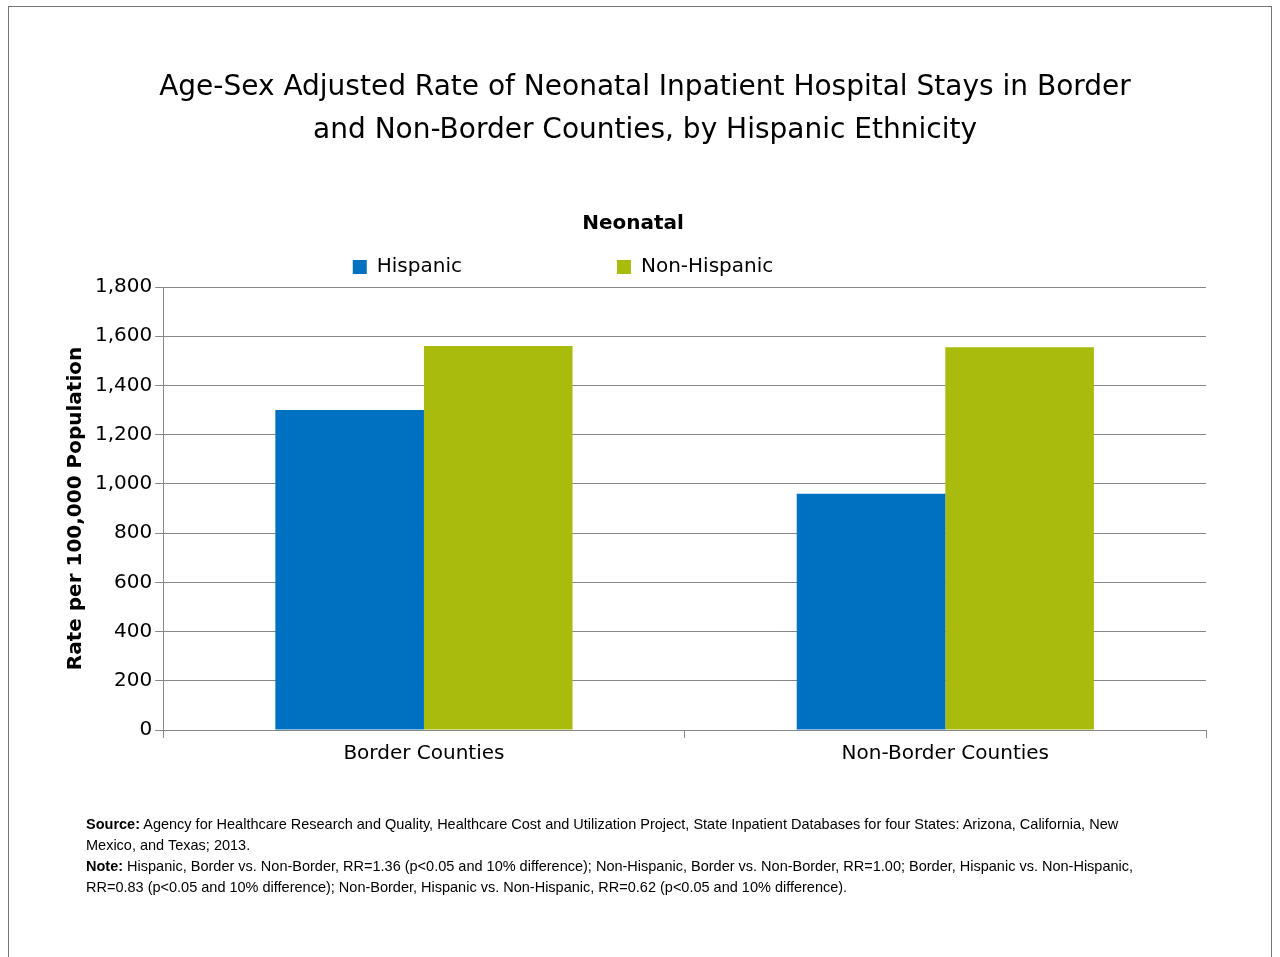 This screenshot has height=957, width=1280. What do you see at coordinates (489, 265) in the screenshot?
I see `legend-label: Hispanic` at bounding box center [489, 265].